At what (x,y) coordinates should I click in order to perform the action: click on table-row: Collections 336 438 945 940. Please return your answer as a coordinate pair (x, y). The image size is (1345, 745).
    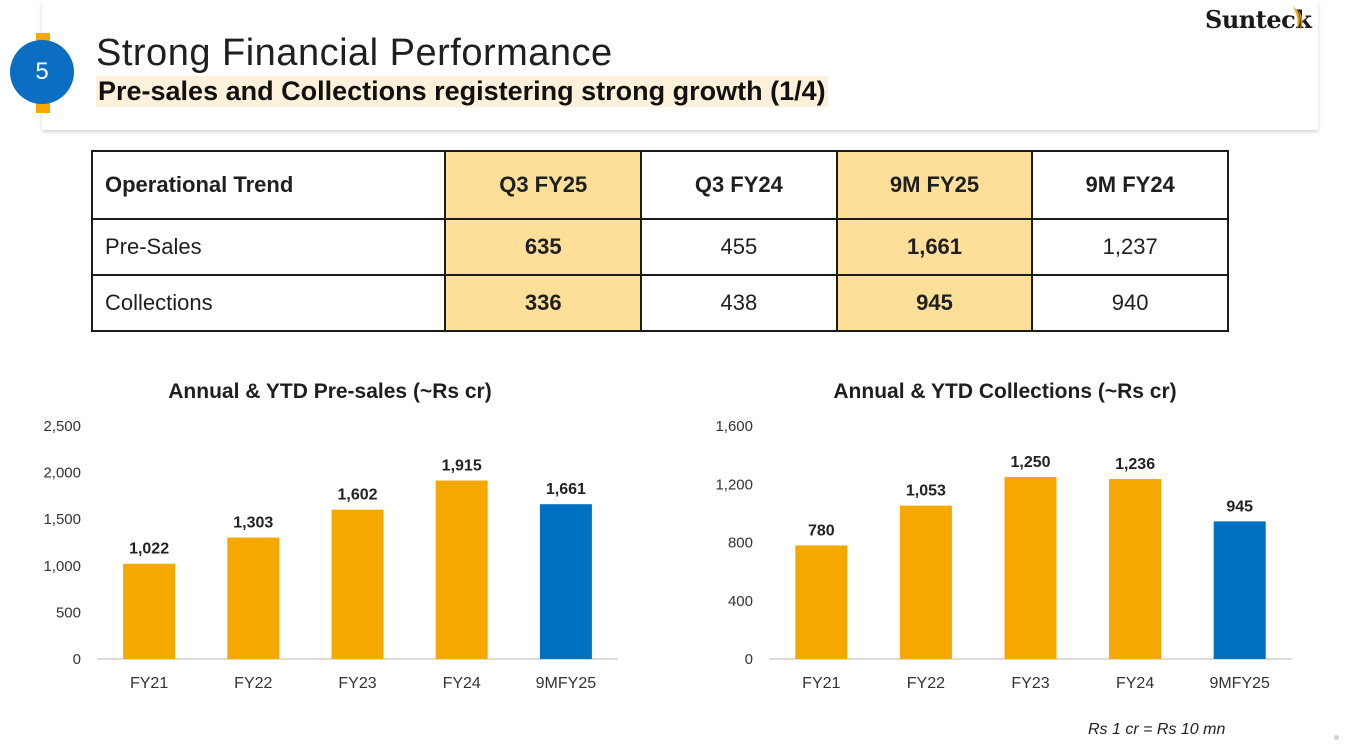
    Looking at the image, I should click on (659, 303).